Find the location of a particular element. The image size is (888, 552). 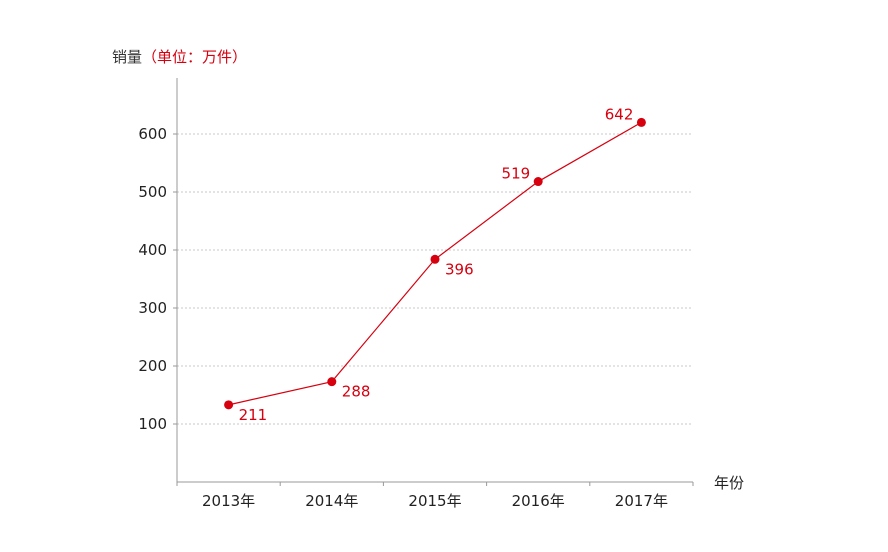

x-tick-label: 2017年 is located at coordinates (641, 501).